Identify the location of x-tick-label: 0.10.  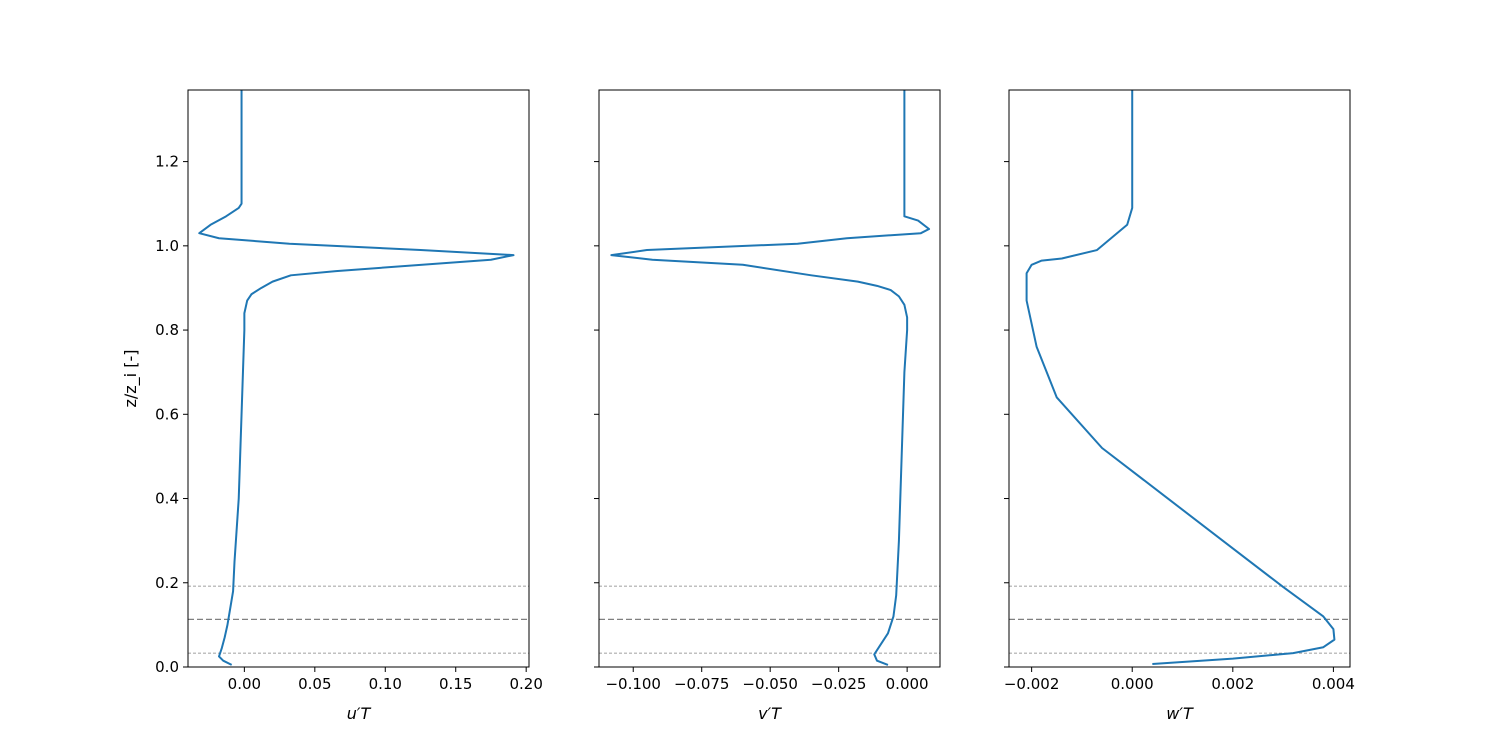
(385, 684).